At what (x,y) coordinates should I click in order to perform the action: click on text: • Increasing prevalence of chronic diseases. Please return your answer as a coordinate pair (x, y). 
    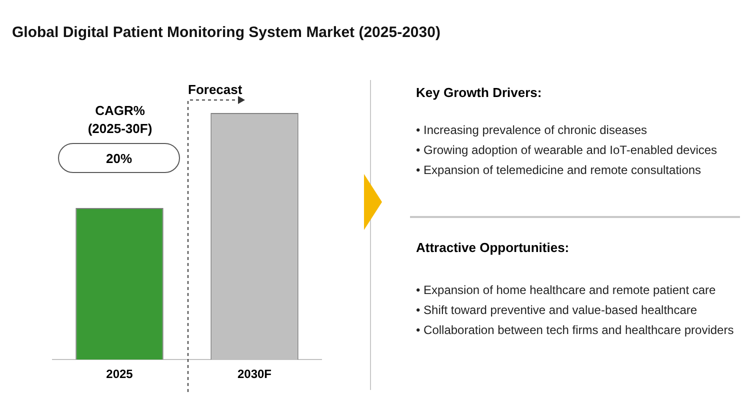
    Looking at the image, I should click on (532, 130).